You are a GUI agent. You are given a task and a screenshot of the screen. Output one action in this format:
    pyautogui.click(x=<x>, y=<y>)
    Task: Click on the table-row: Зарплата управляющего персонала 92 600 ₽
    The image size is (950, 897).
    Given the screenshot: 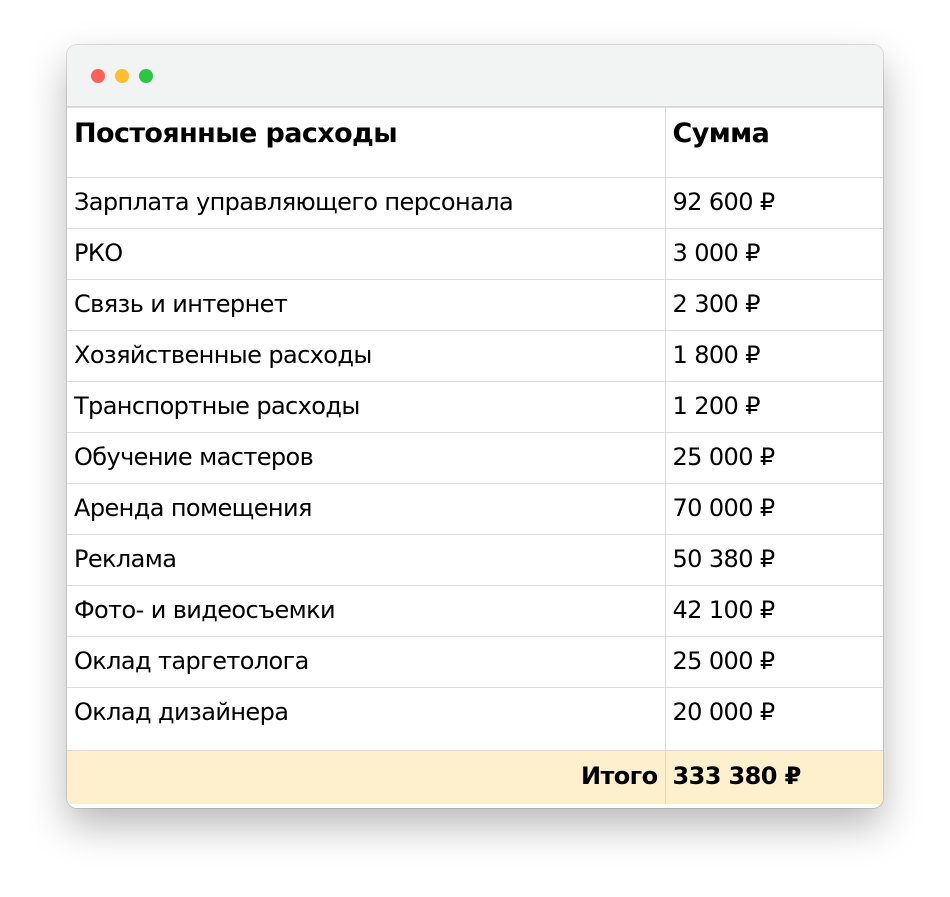 What is the action you would take?
    pyautogui.click(x=475, y=203)
    